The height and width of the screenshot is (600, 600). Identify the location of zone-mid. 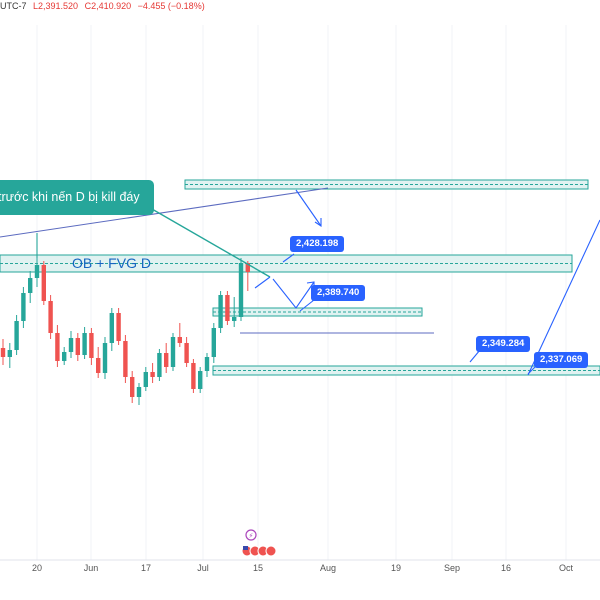
(317, 312).